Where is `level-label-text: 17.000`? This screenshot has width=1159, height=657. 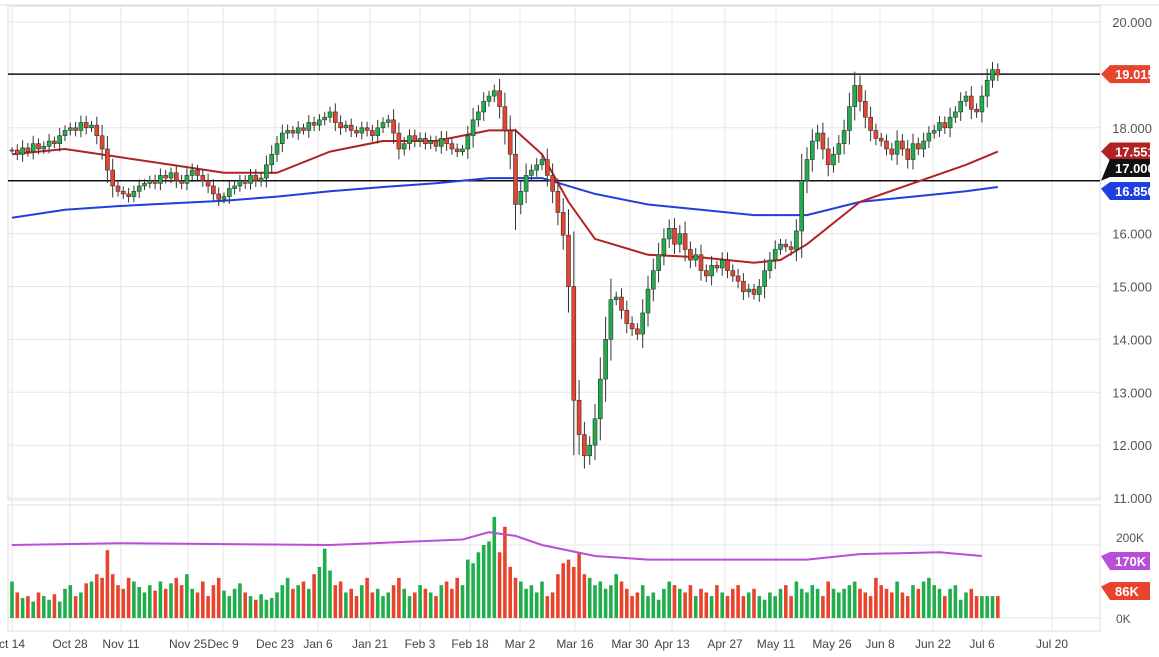
level-label-text: 17.000 is located at coordinates (1135, 168).